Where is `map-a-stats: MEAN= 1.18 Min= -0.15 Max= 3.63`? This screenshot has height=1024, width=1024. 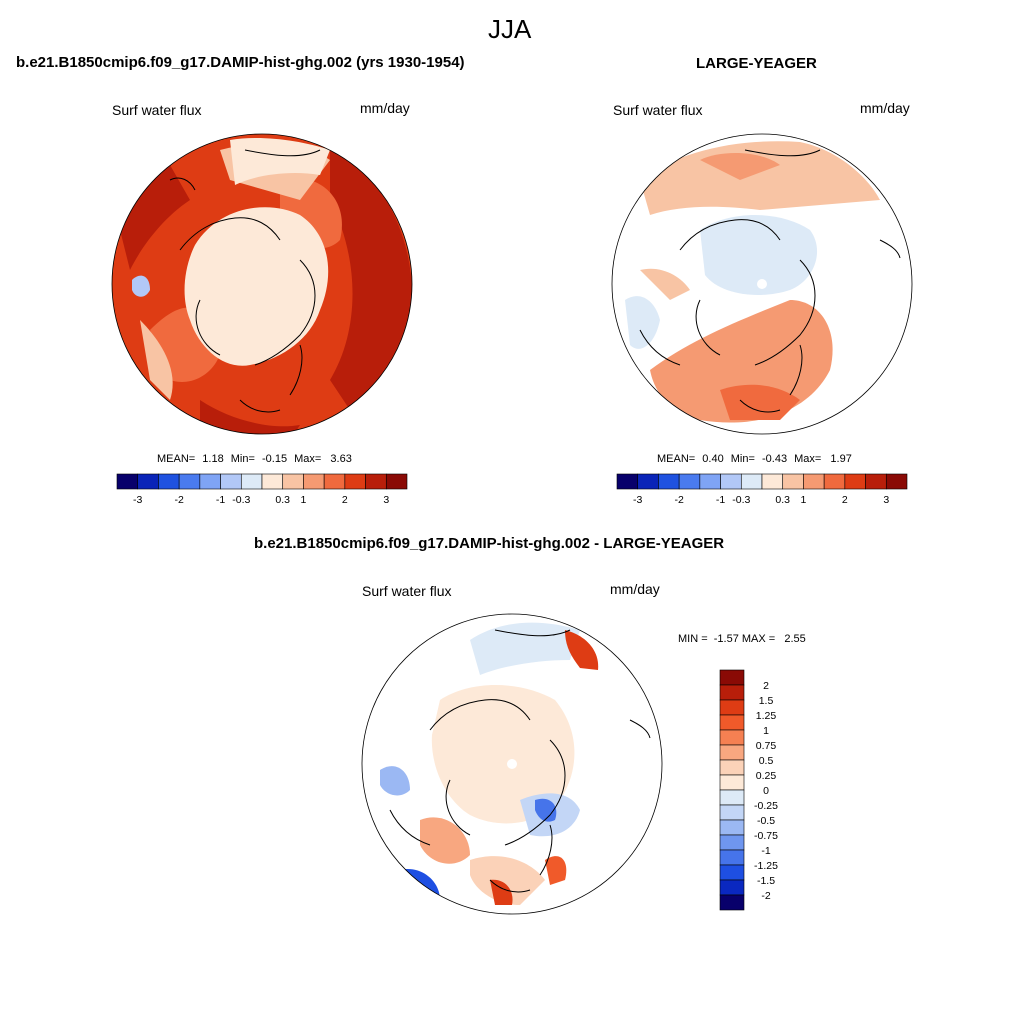 map-a-stats: MEAN= 1.18 Min= -0.15 Max= 3.63 is located at coordinates (254, 459).